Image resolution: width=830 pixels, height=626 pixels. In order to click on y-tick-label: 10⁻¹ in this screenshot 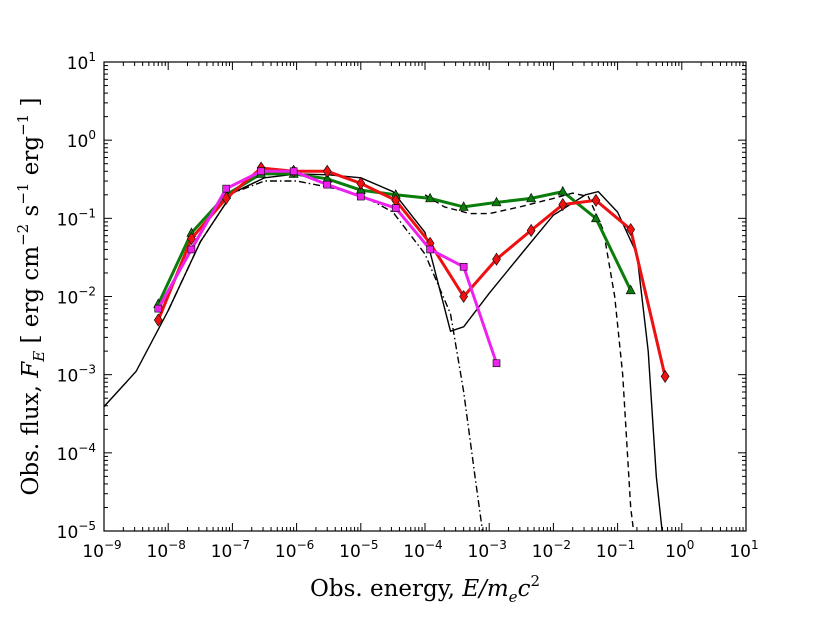, I will do `click(76, 218)`.